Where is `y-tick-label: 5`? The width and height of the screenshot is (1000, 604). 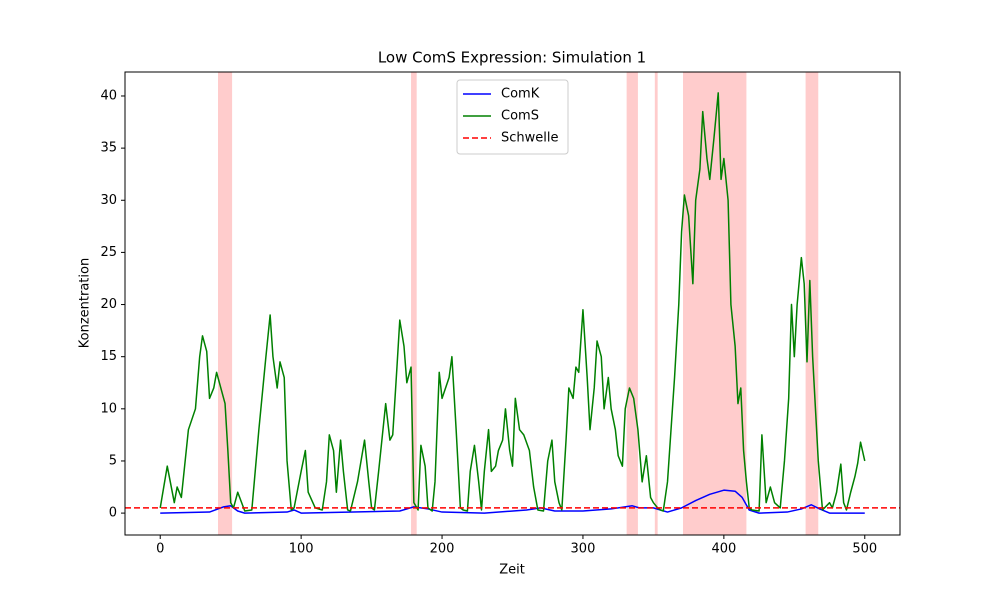
y-tick-label: 5 is located at coordinates (113, 460).